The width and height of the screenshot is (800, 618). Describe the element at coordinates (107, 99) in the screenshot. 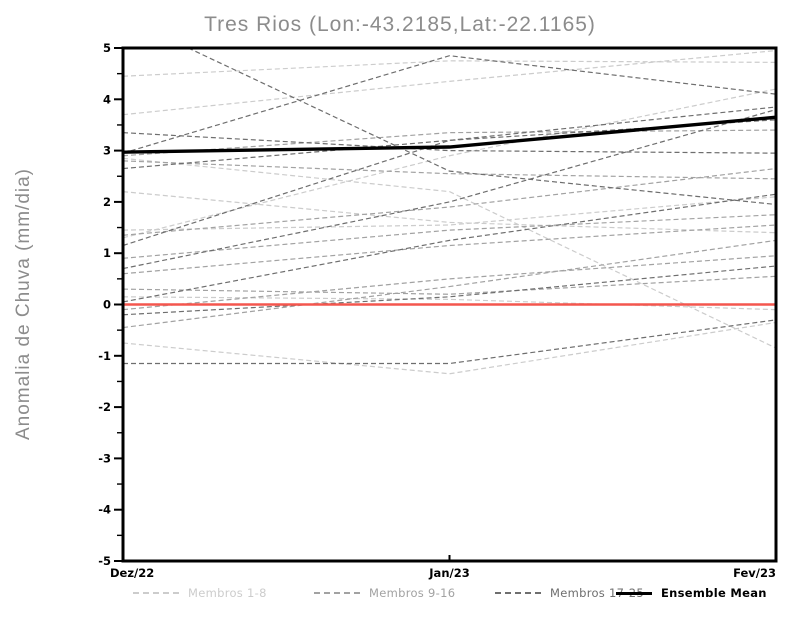

I see `y-tick-label: 4` at that location.